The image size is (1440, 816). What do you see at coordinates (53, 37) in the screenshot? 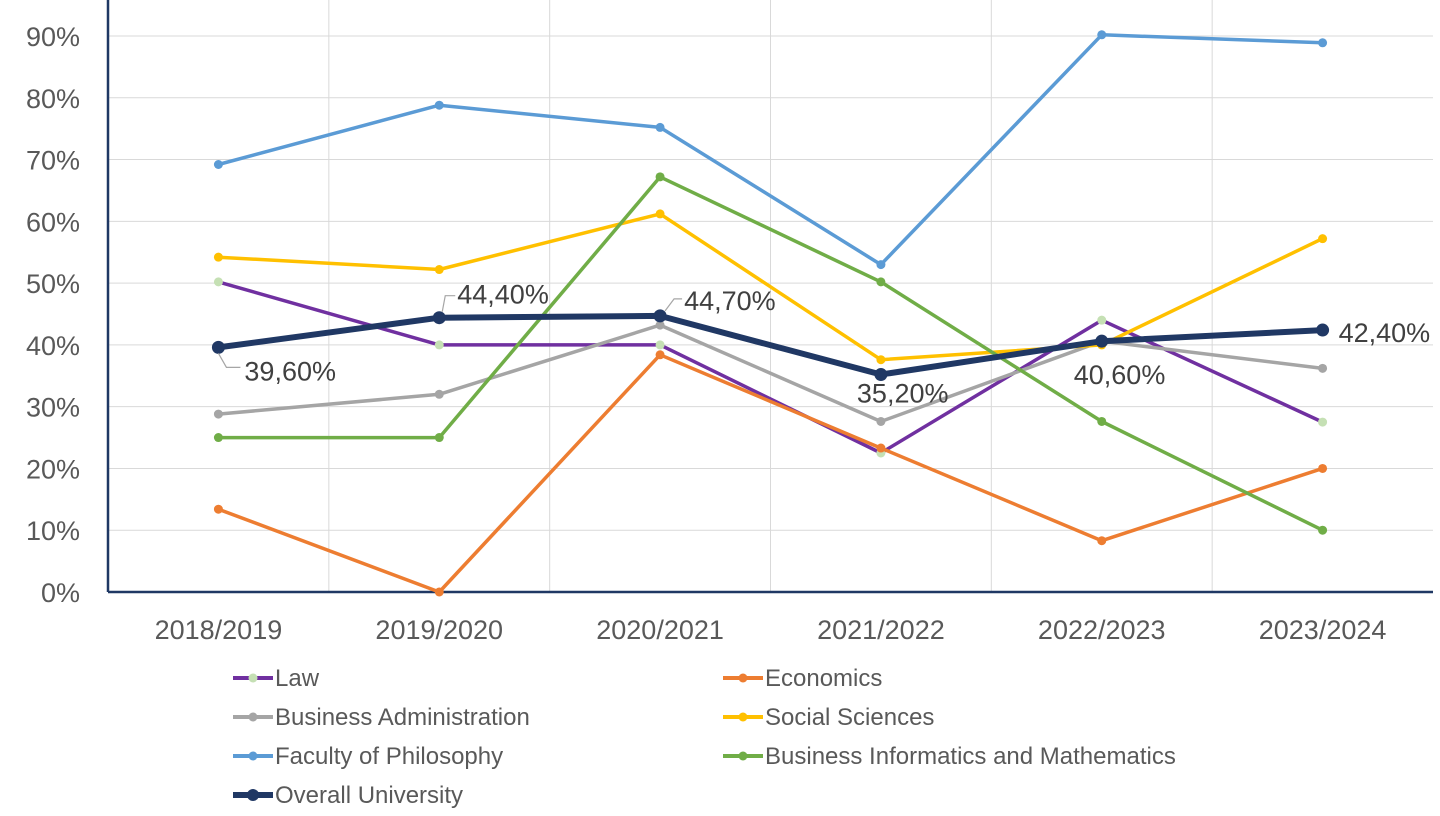
I see `y-tick-label: 90%` at bounding box center [53, 37].